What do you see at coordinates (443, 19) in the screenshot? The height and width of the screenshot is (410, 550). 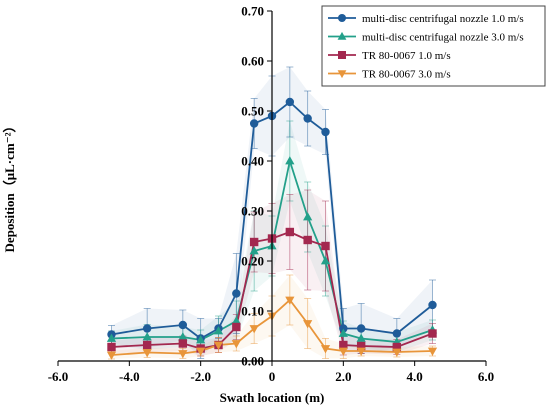 I see `legend-label: multi-disc centrifugal nozzle 1.0 m/s` at bounding box center [443, 19].